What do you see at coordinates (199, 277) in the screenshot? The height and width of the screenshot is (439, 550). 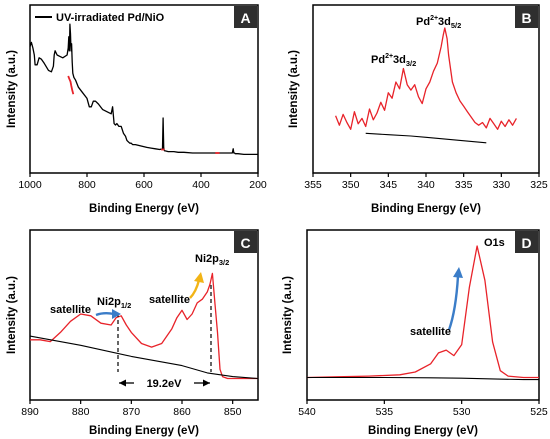 I see `panel-c-yellow-arrow-head` at bounding box center [199, 277].